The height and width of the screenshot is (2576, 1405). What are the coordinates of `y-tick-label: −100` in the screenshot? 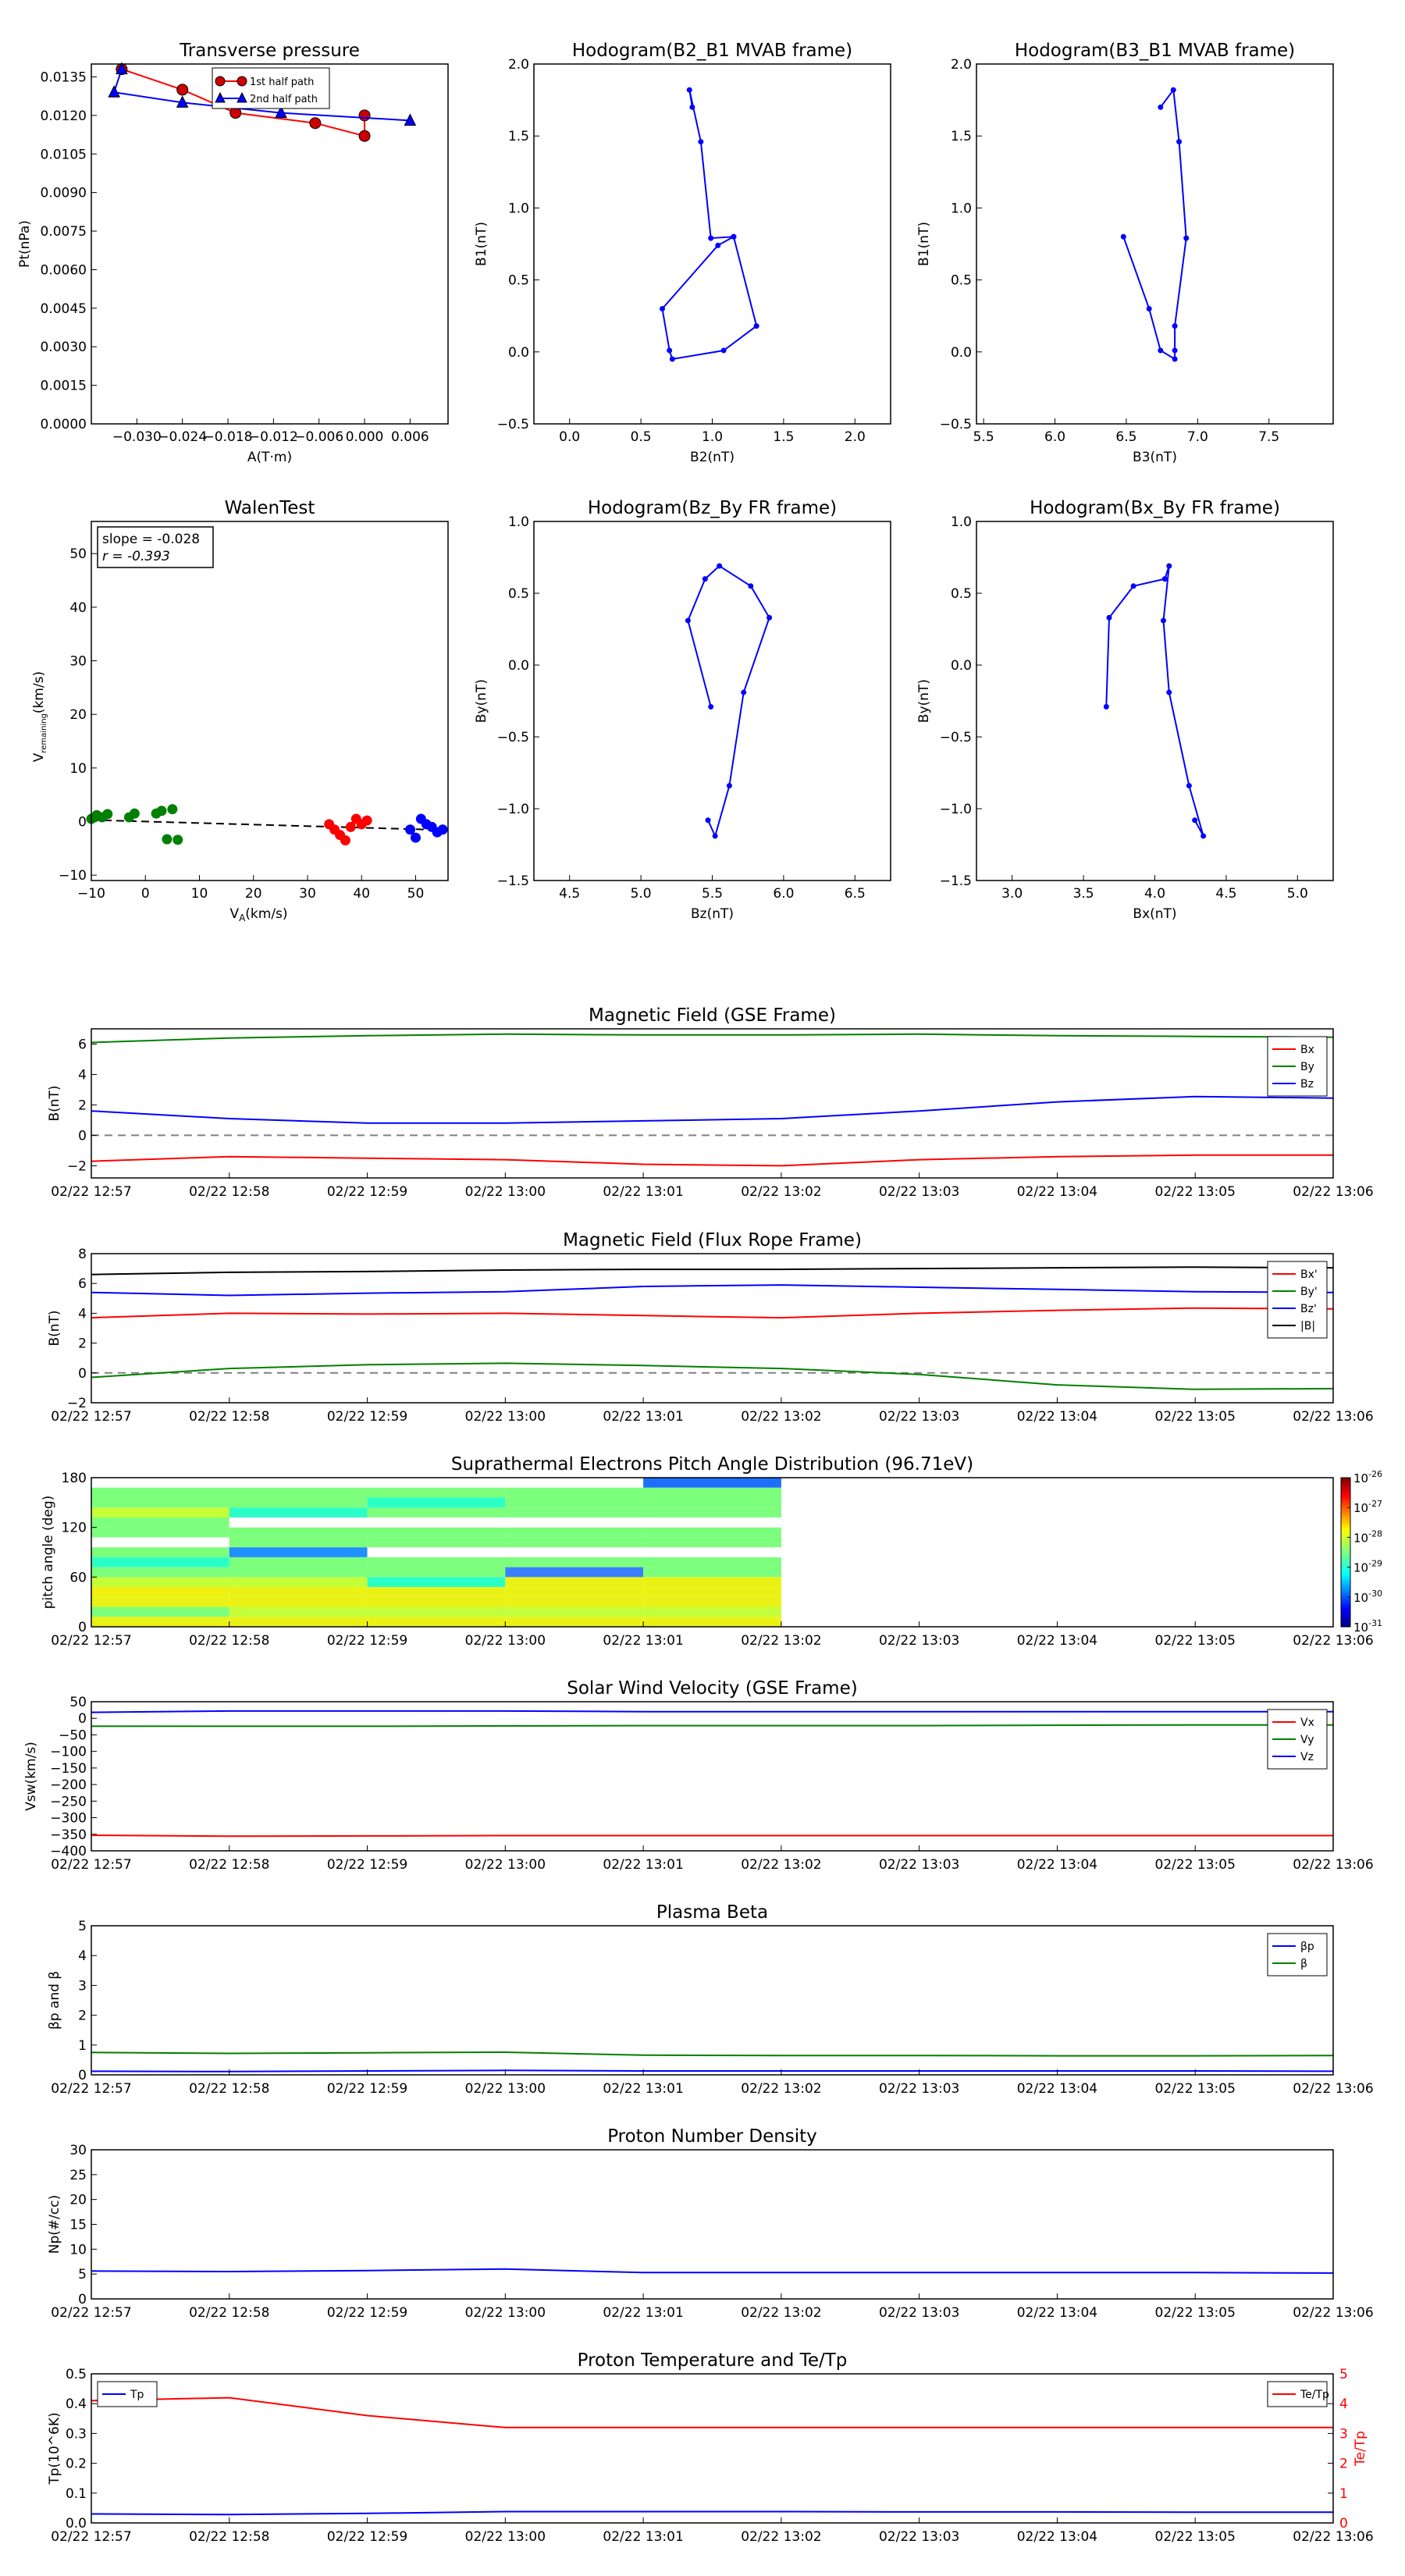 It's located at (68, 1752).